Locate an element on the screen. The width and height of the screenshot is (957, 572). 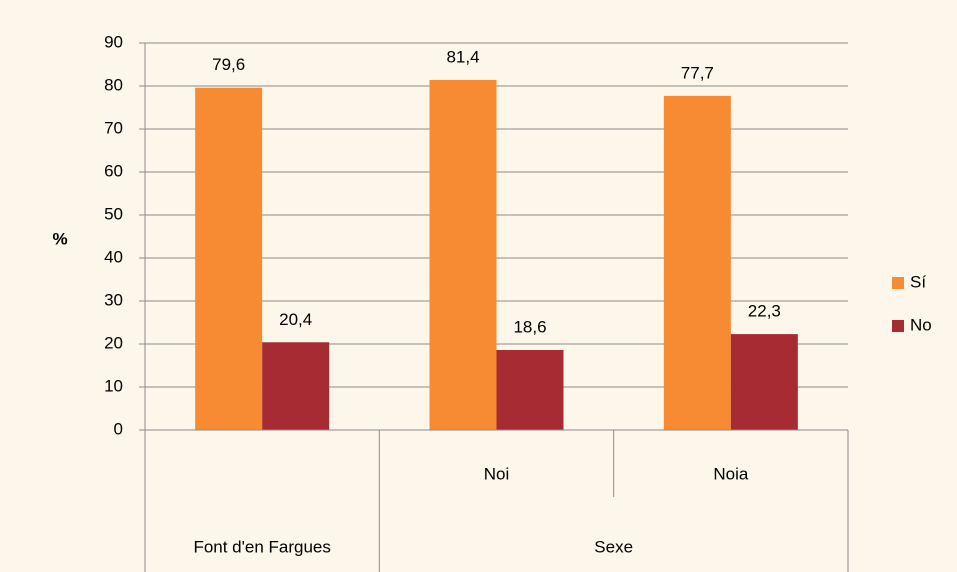
x-tick-label: Noi is located at coordinates (497, 473).